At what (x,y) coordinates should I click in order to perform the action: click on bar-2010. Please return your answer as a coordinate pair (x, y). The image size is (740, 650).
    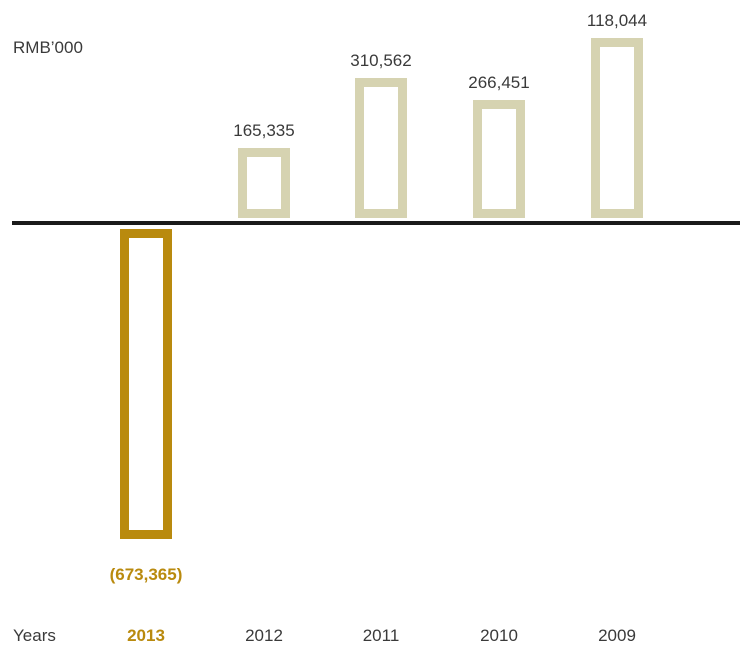
    Looking at the image, I should click on (499, 159).